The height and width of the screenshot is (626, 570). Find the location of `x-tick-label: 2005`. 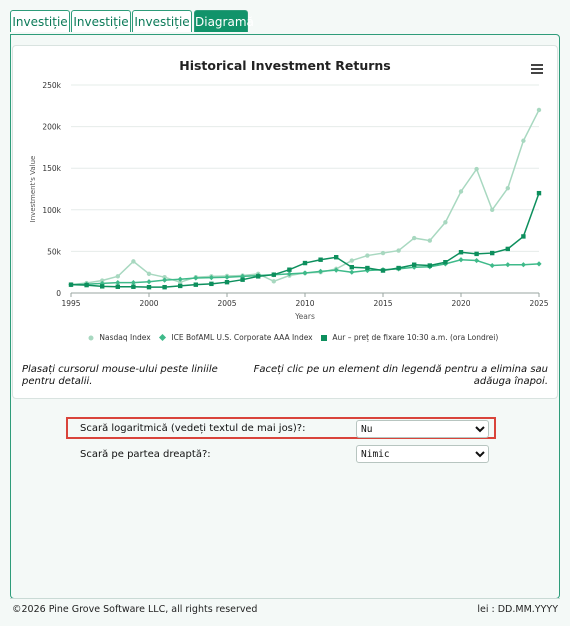

x-tick-label: 2005 is located at coordinates (226, 303).